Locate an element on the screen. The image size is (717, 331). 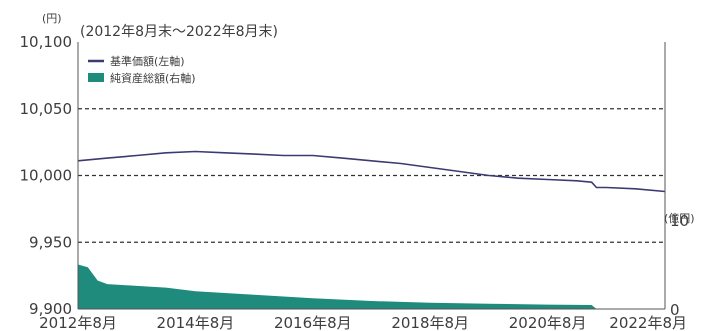
legend-swatch-net-assets is located at coordinates (96, 77).